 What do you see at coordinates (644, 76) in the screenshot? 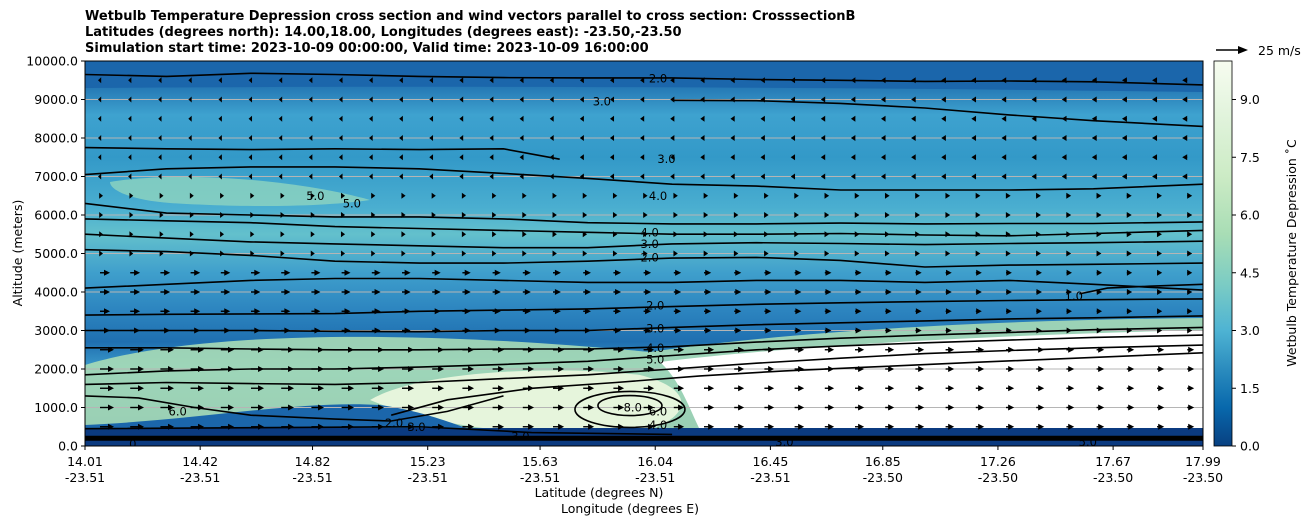
I see `field-upper-band` at bounding box center [644, 76].